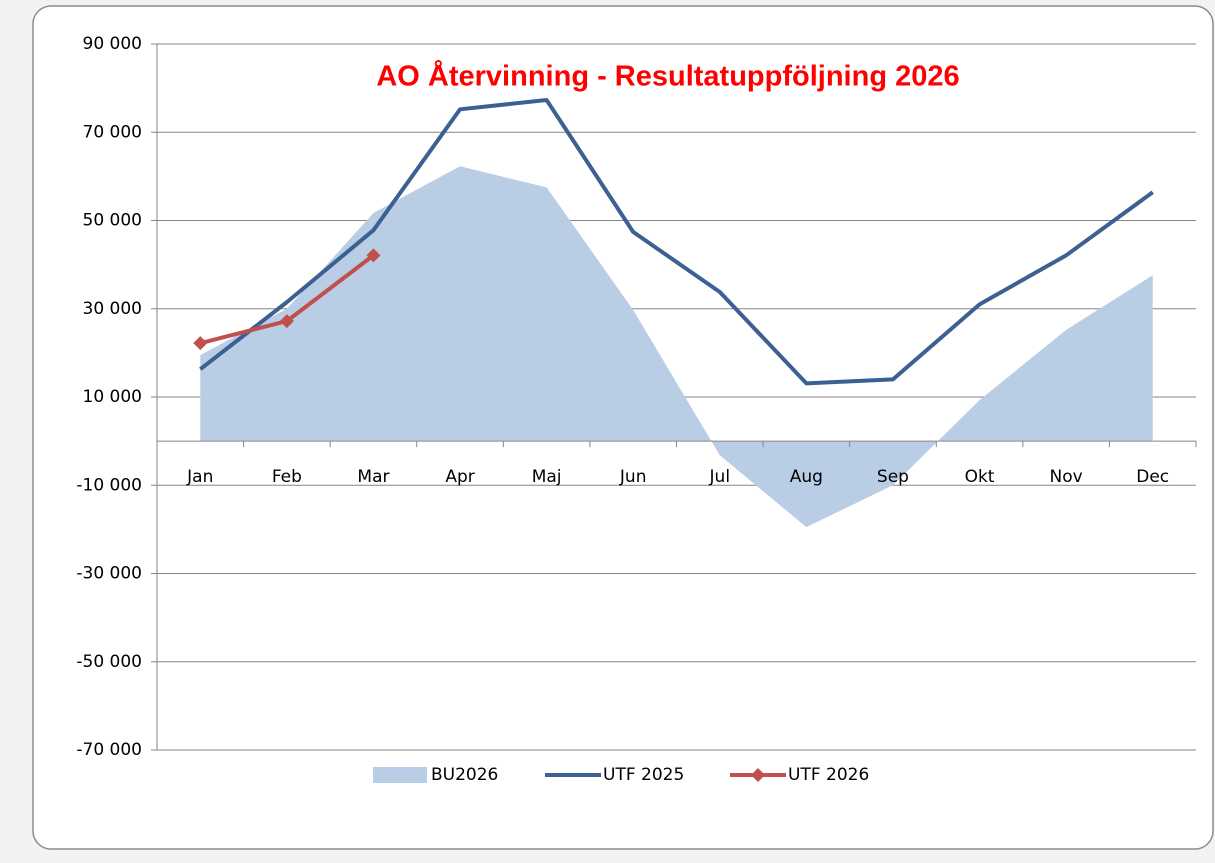 The width and height of the screenshot is (1215, 863). What do you see at coordinates (112, 221) in the screenshot?
I see `y-tick-label: 50 000` at bounding box center [112, 221].